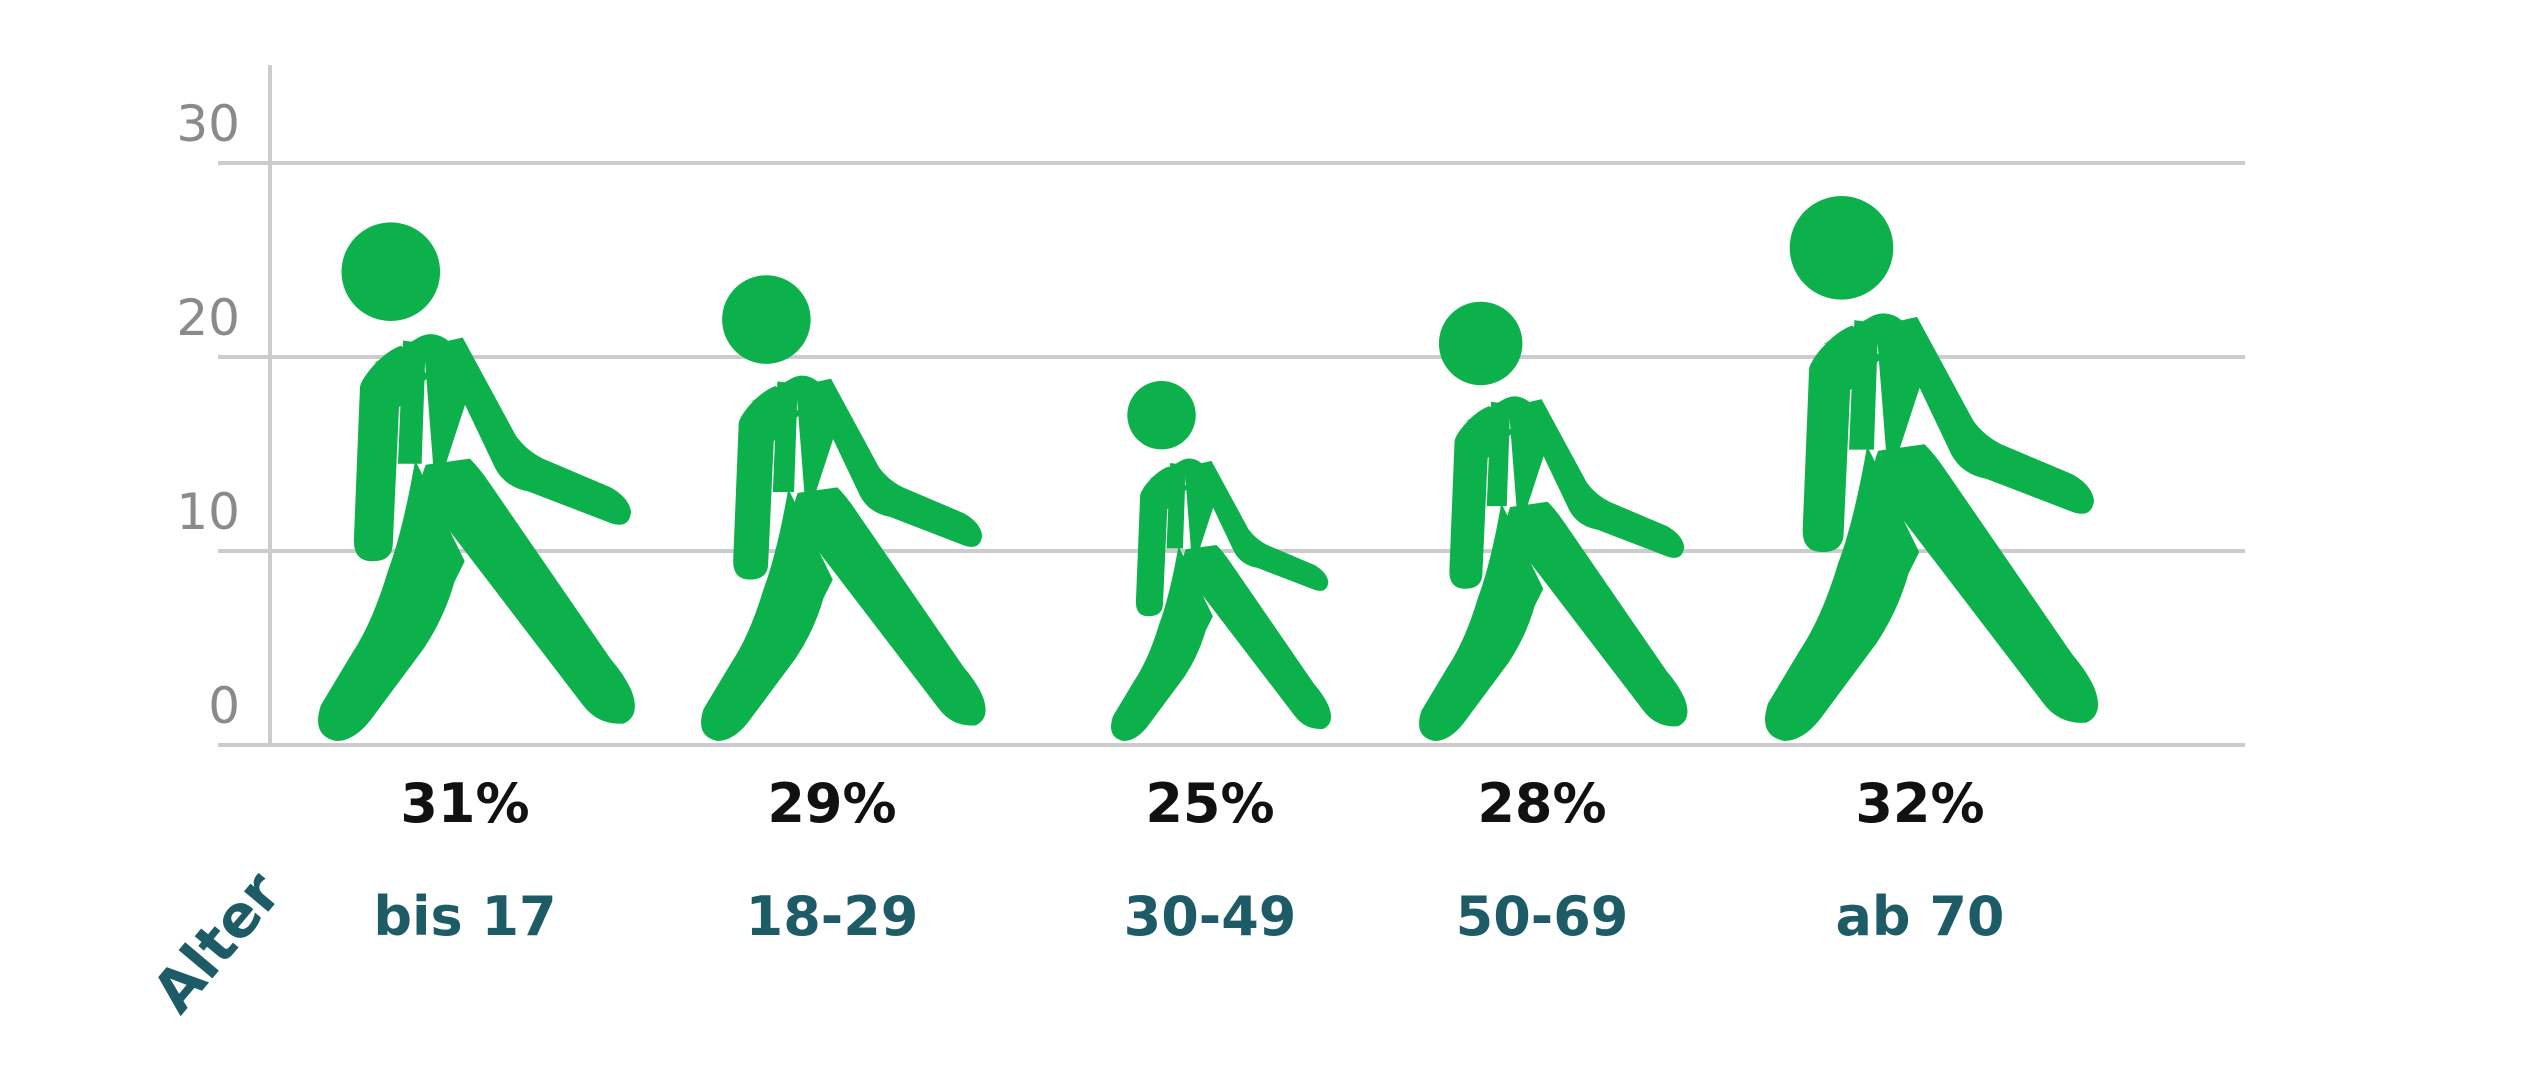 Image resolution: width=2526 pixels, height=1080 pixels. I want to click on value-labels: 31% 29% 25% 28% 32%, so click(1192, 803).